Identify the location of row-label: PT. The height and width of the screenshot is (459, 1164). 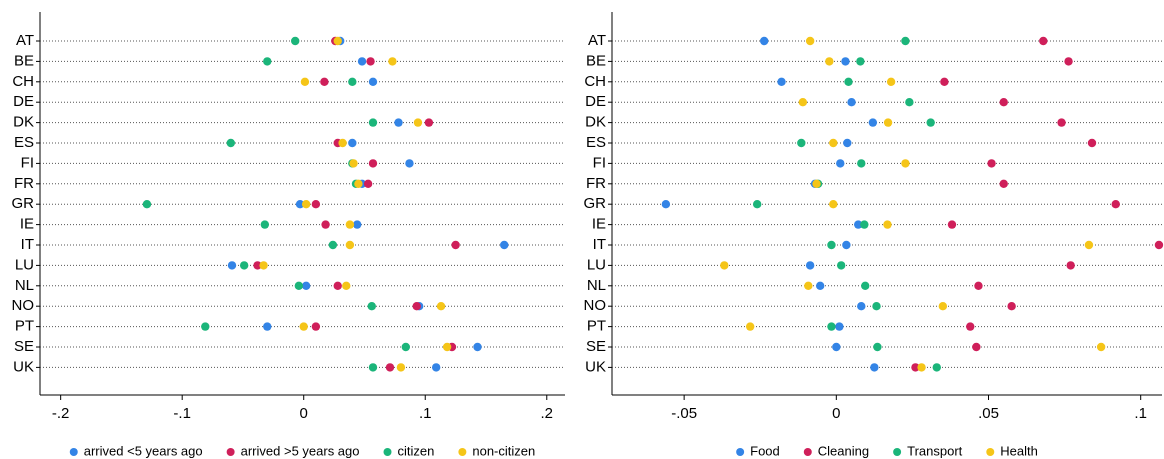
(596, 326).